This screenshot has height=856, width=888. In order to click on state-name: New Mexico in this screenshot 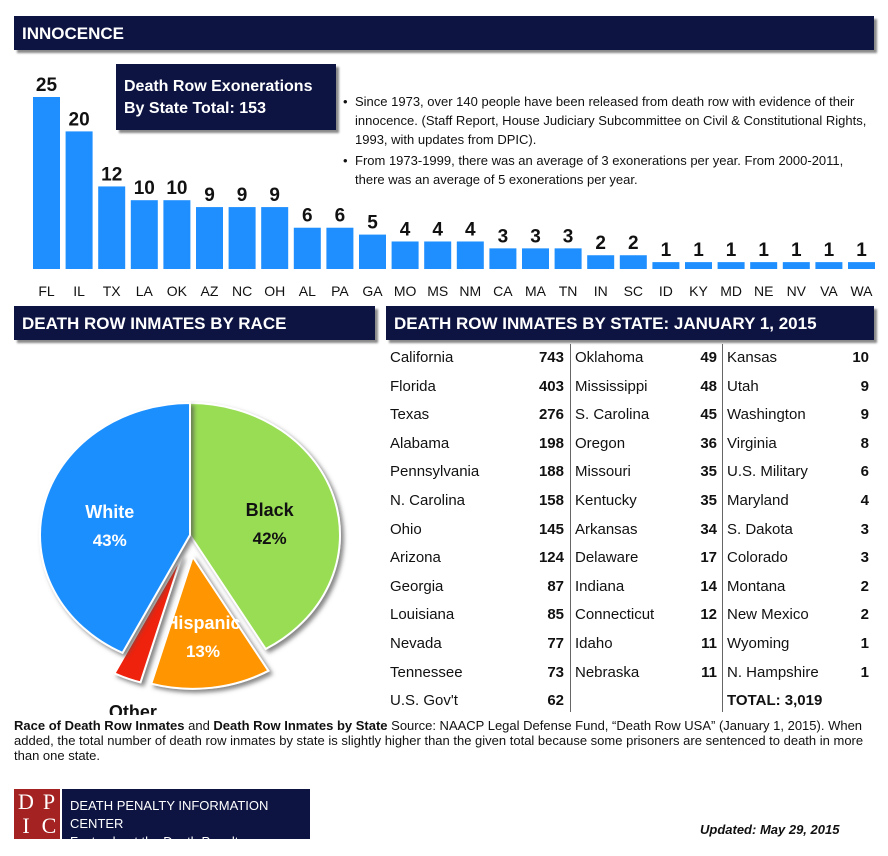, I will do `click(768, 615)`.